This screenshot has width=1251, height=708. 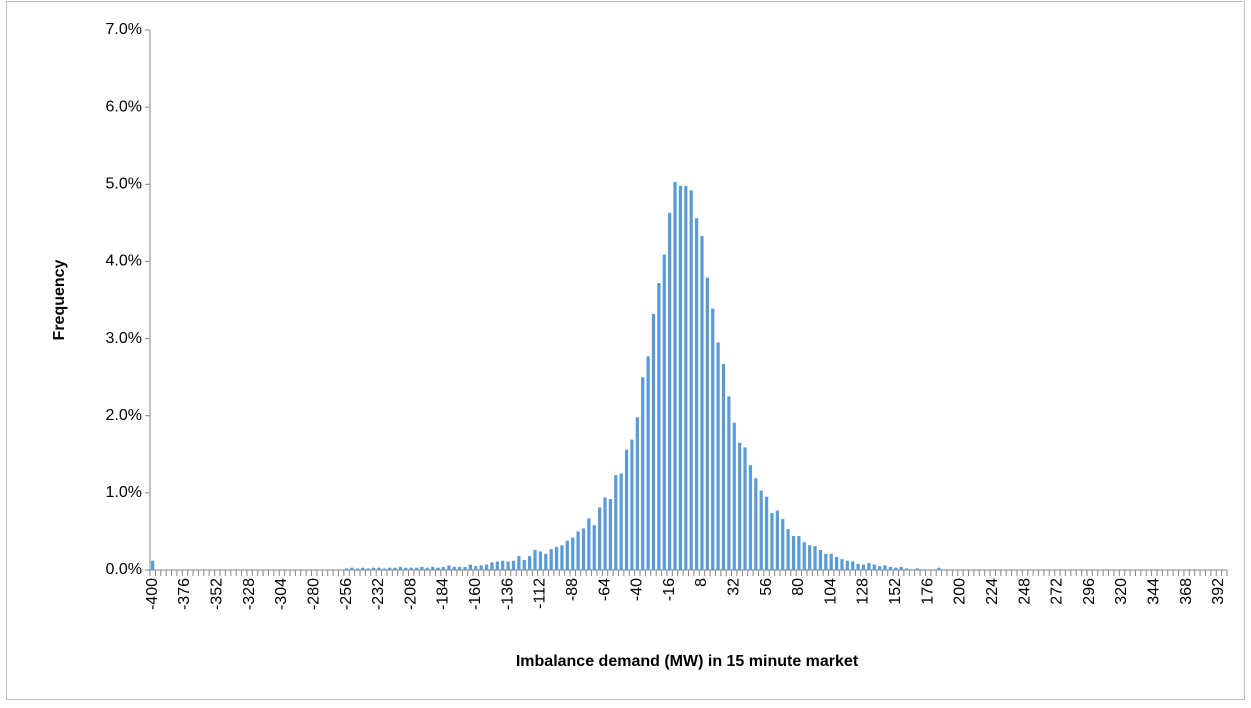 What do you see at coordinates (766, 587) in the screenshot?
I see `x-tick-label: 56` at bounding box center [766, 587].